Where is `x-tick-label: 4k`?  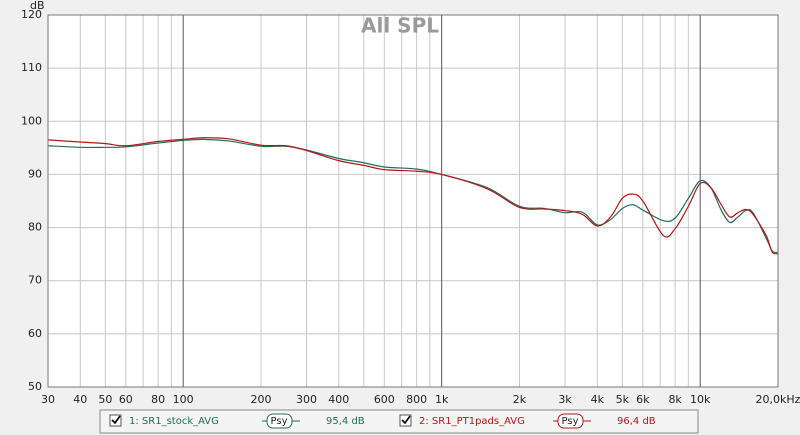
x-tick-label: 4k is located at coordinates (598, 399).